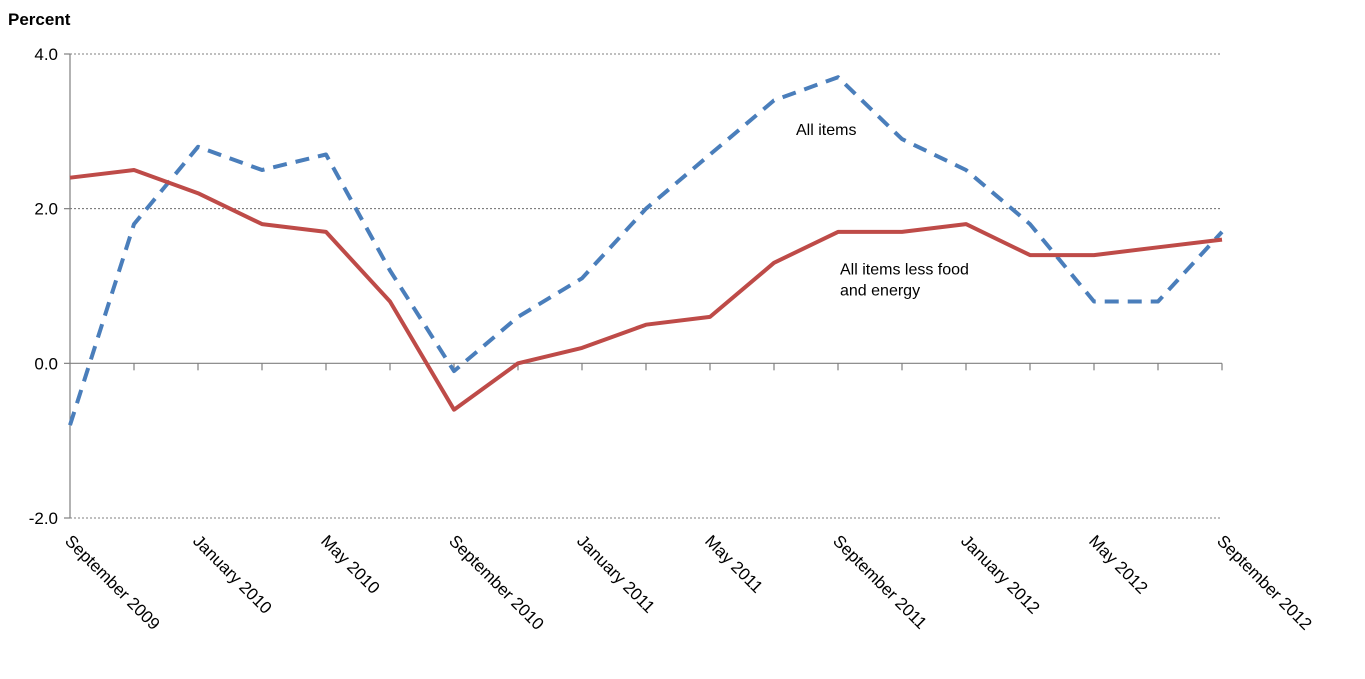 The width and height of the screenshot is (1365, 679). Describe the element at coordinates (496, 582) in the screenshot. I see `x-tick-label: September 2010` at that location.